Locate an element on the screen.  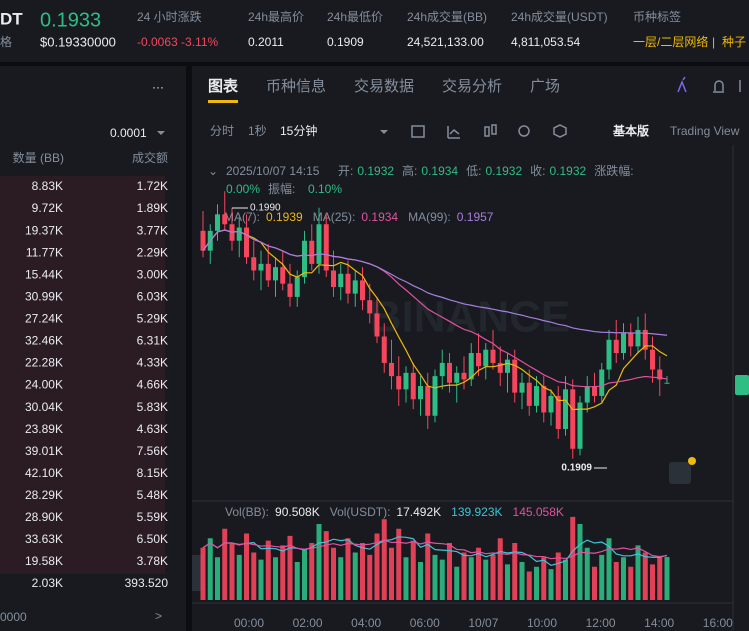
price-usd: $0.19330000 is located at coordinates (78, 41).